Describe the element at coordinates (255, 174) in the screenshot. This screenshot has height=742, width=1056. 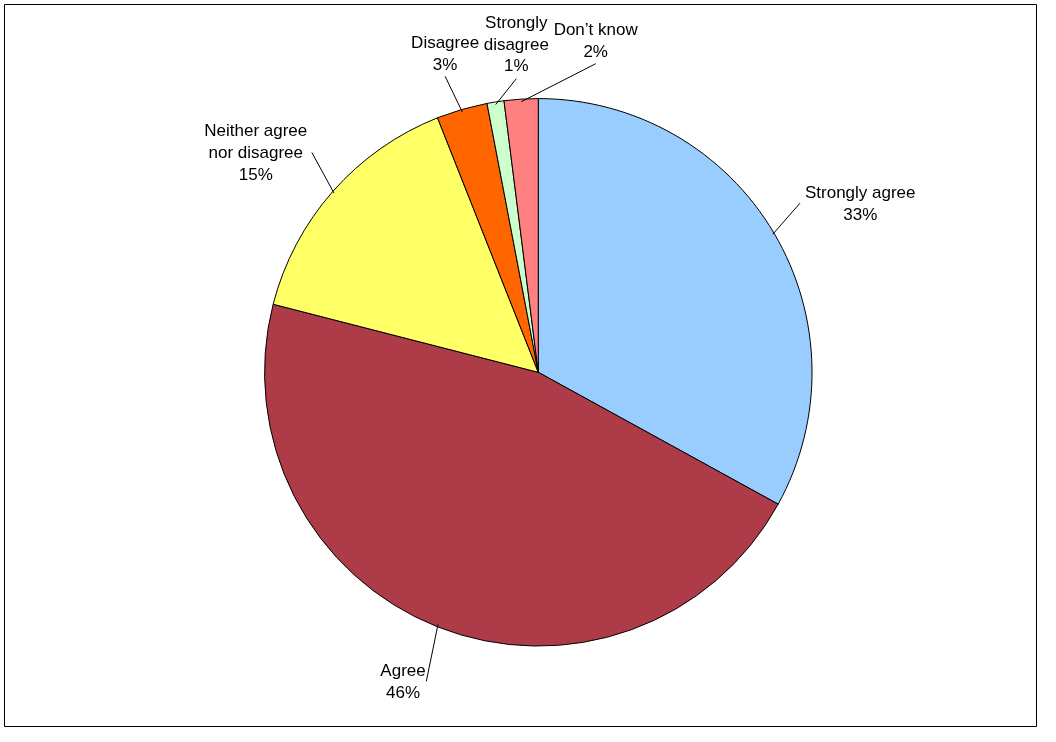
I see `data-label: 15%` at that location.